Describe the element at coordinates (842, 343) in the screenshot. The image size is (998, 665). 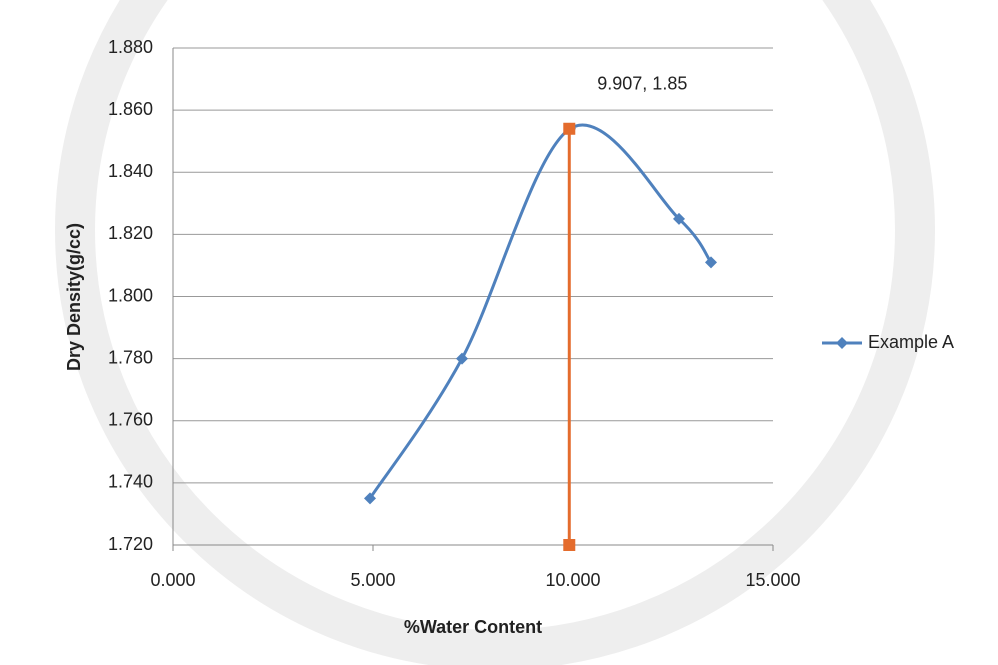
I see `legend-marker` at that location.